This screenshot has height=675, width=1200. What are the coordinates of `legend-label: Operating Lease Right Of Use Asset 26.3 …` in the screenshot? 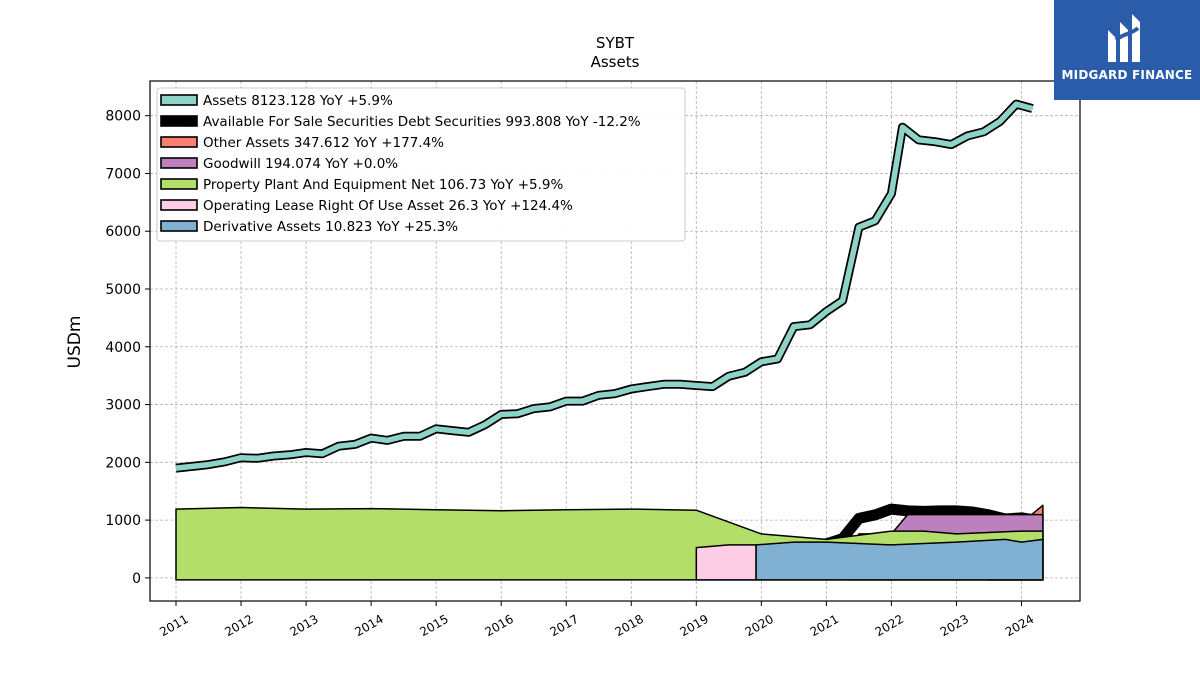 It's located at (388, 206).